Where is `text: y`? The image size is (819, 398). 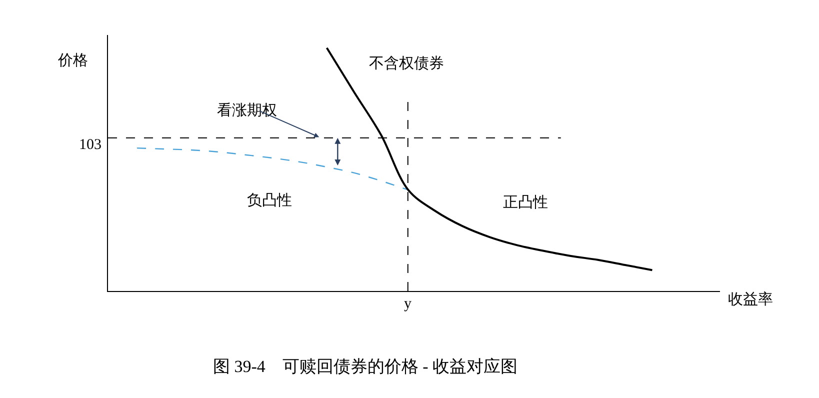
text: y is located at coordinates (408, 304).